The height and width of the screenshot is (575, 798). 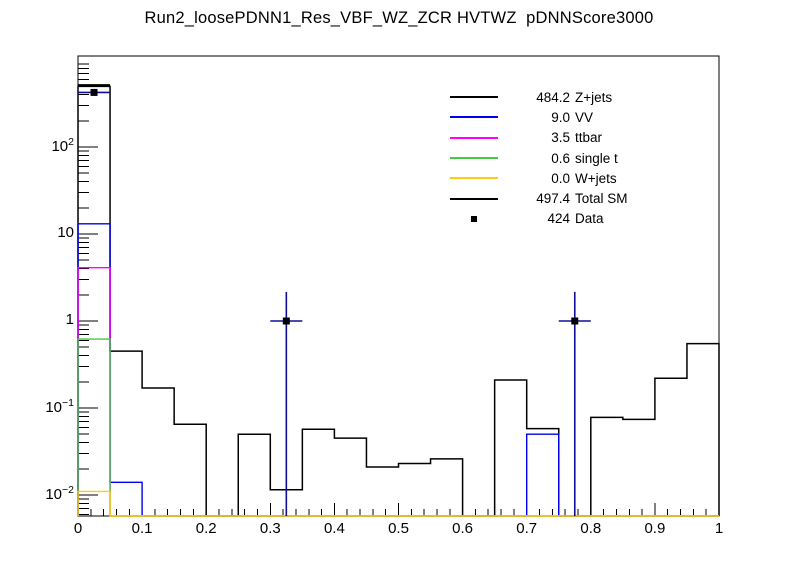 What do you see at coordinates (527, 219) in the screenshot?
I see `legend-entry: 424 Data` at bounding box center [527, 219].